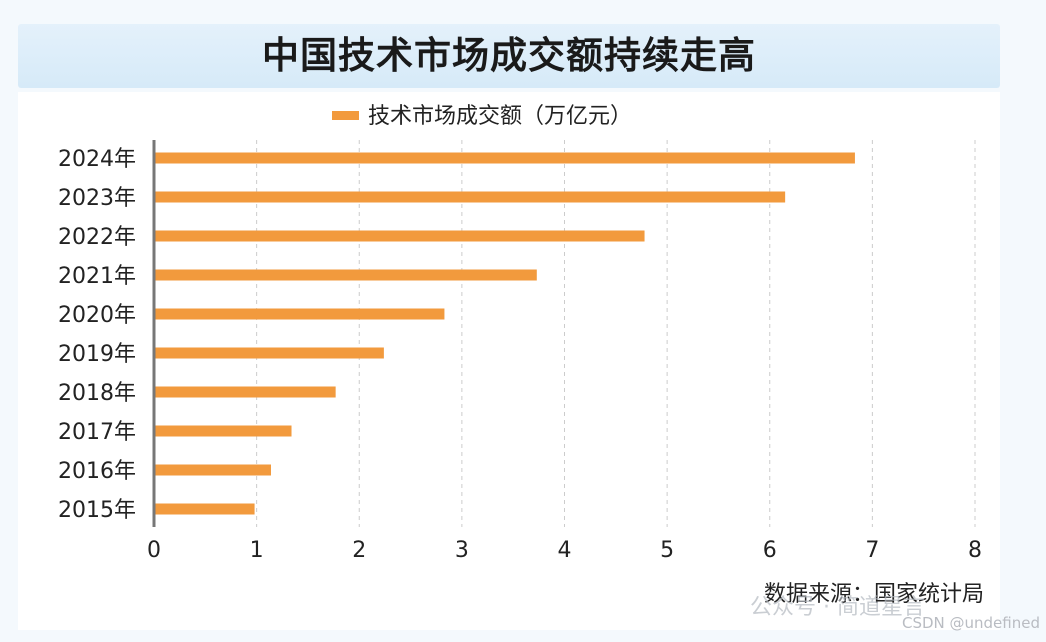 The height and width of the screenshot is (642, 1046). What do you see at coordinates (299, 314) in the screenshot?
I see `bar-2020年` at bounding box center [299, 314].